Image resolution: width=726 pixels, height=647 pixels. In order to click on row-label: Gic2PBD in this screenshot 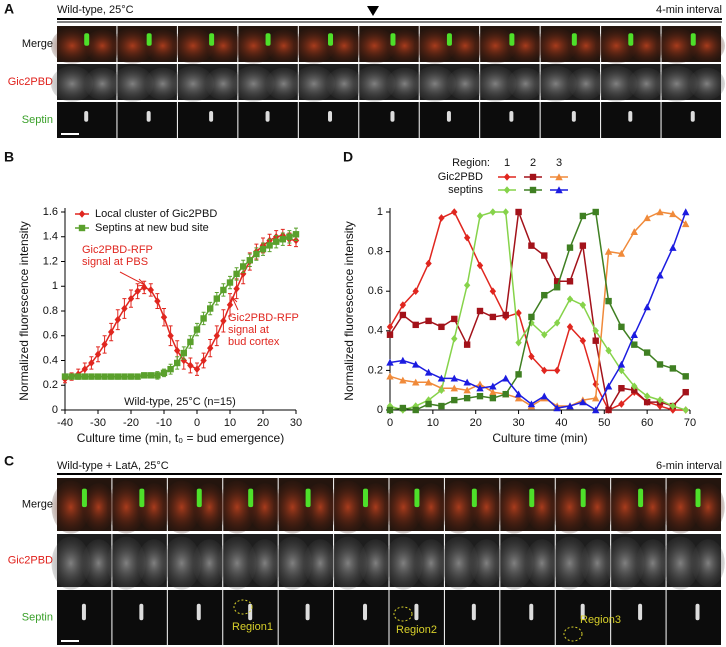, I will do `click(30, 82)`.